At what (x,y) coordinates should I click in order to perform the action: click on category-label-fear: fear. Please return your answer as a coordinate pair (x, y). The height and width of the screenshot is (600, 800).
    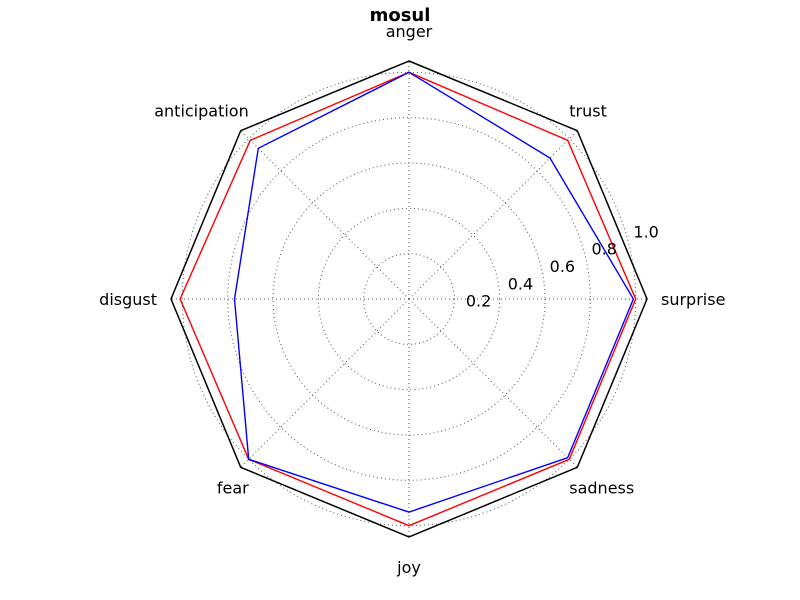
    Looking at the image, I should click on (233, 487).